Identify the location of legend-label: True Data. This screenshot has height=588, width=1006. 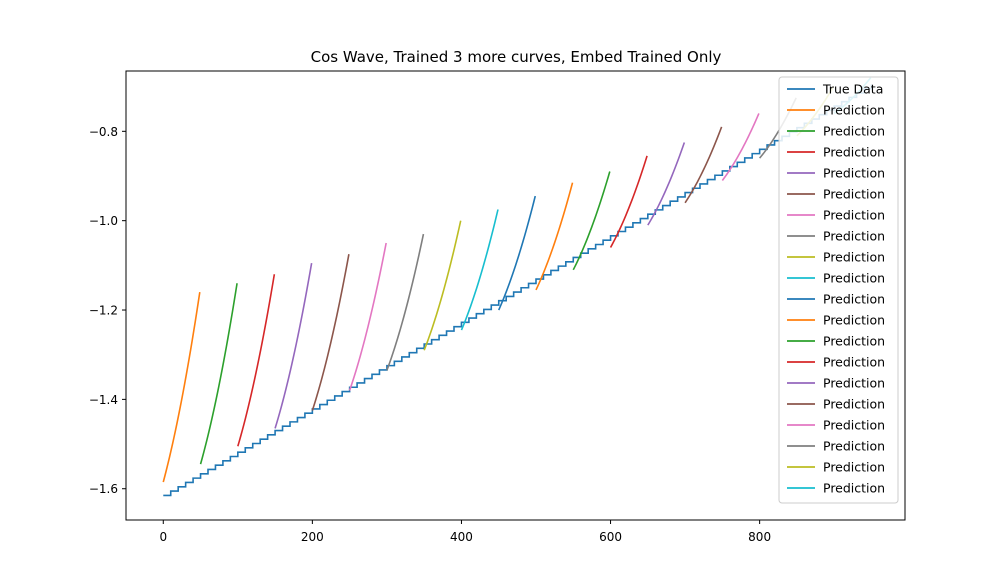
(852, 89).